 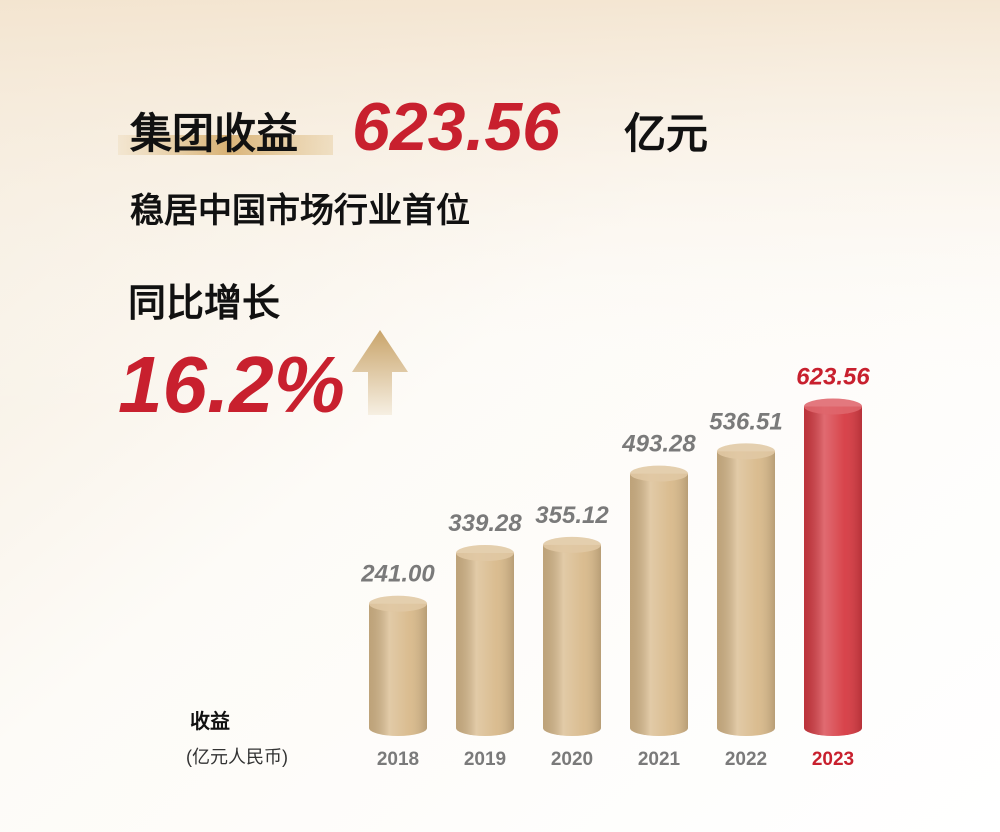 What do you see at coordinates (485, 759) in the screenshot?
I see `x-tick-label: 2019` at bounding box center [485, 759].